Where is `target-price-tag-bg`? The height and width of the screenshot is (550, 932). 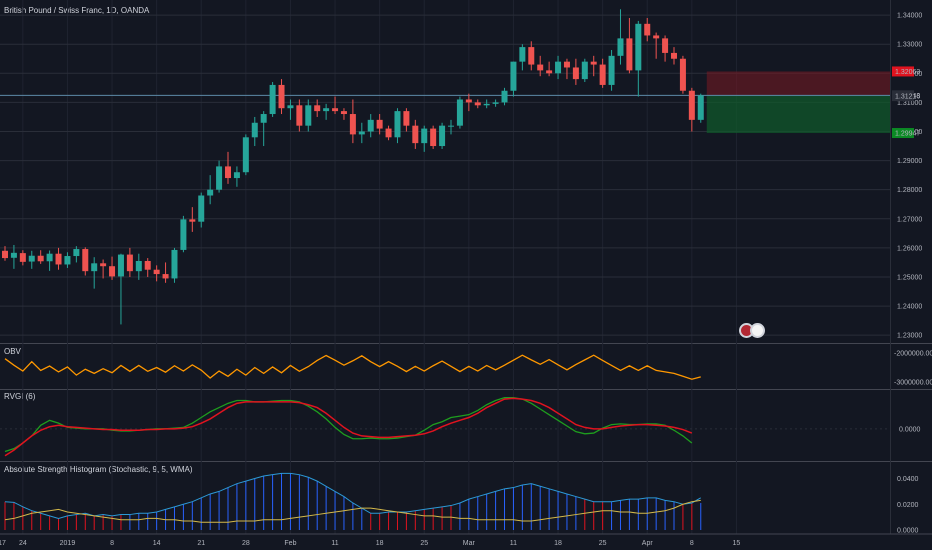
target-price-tag-bg is located at coordinates (903, 133).